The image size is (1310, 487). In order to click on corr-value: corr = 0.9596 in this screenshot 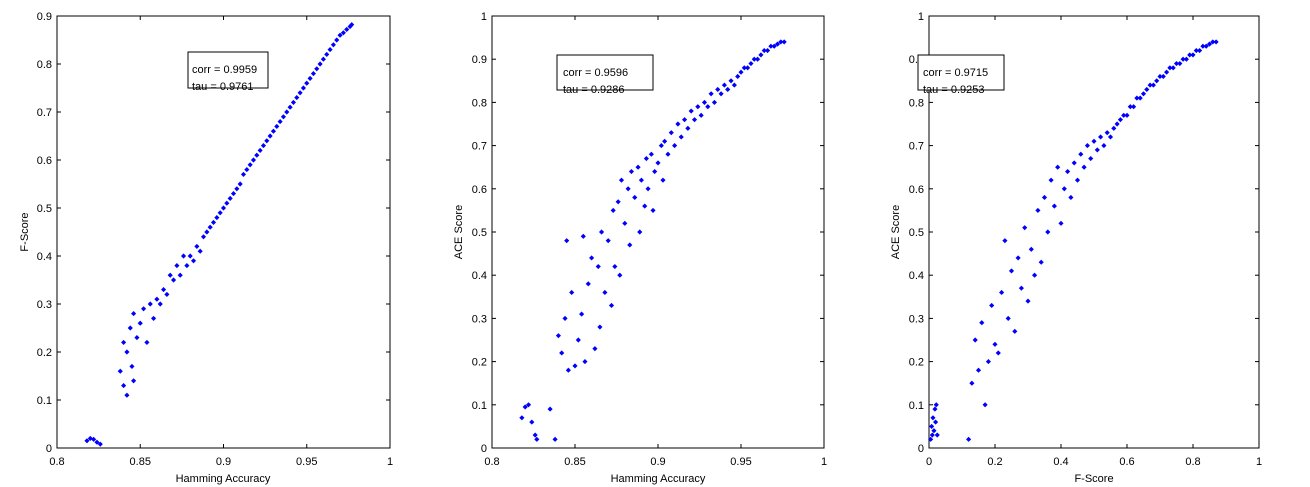, I will do `click(595, 73)`.